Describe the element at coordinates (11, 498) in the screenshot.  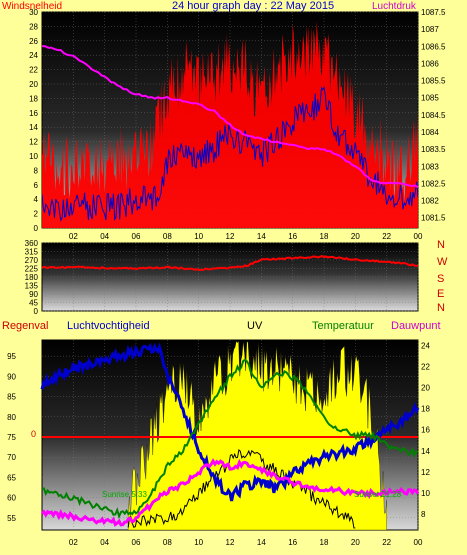
I see `humidity-ytick-60: 60` at that location.